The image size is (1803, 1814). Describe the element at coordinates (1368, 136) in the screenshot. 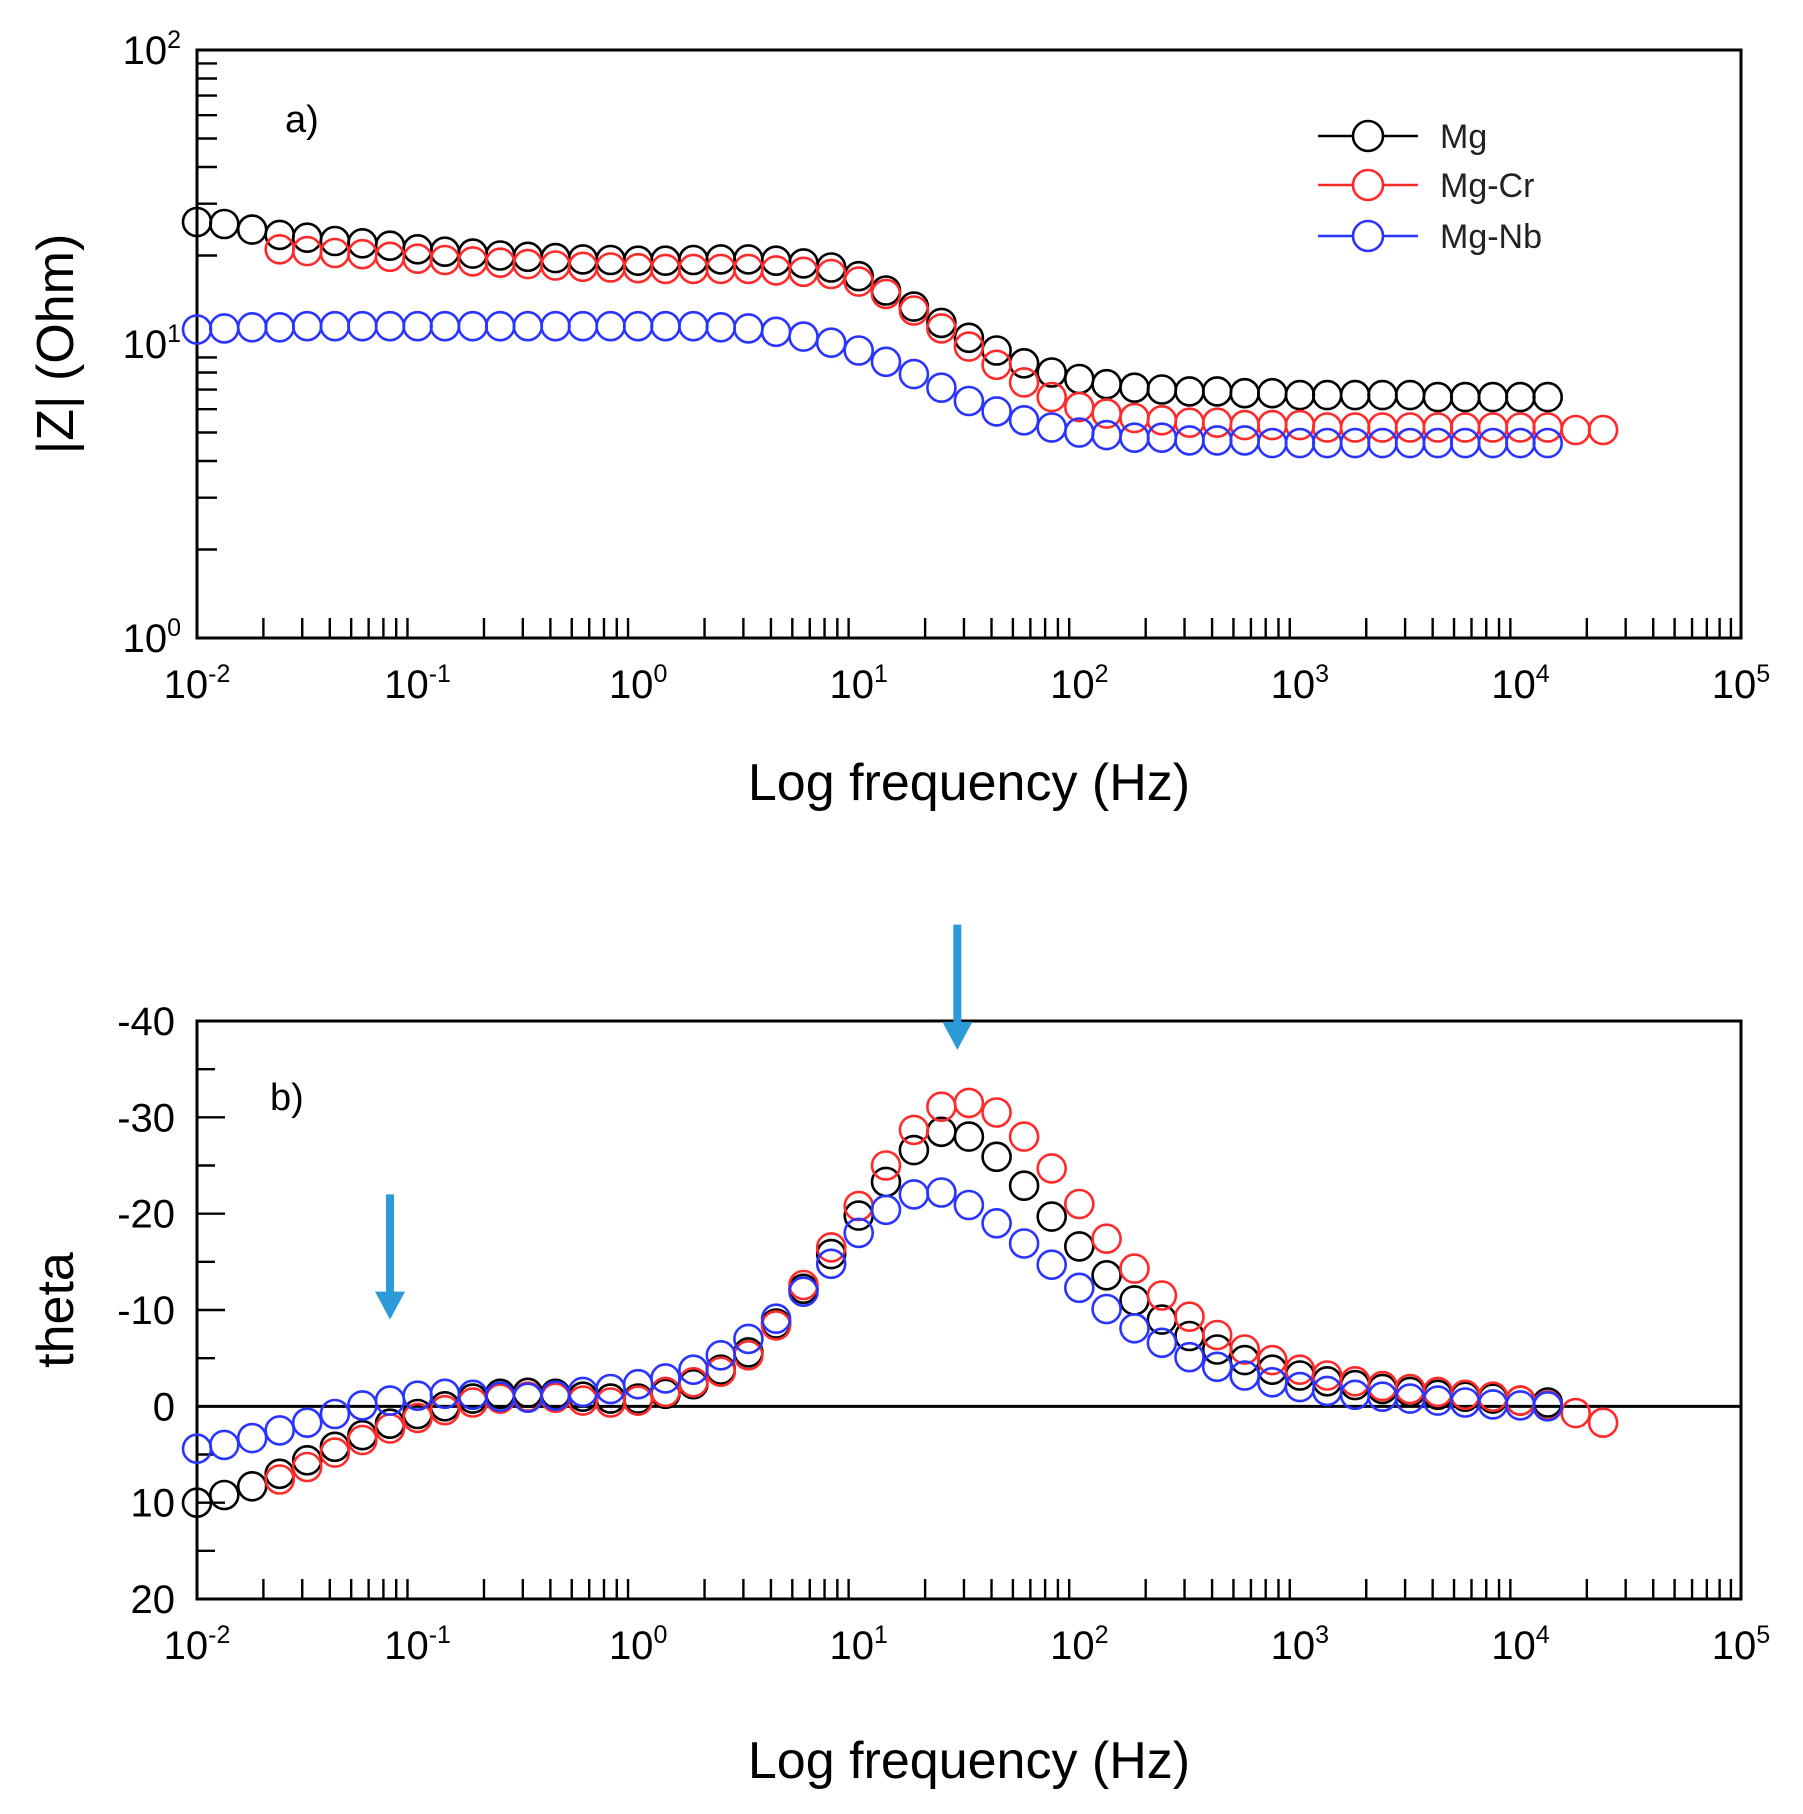

I see `legend-marker-mg` at that location.